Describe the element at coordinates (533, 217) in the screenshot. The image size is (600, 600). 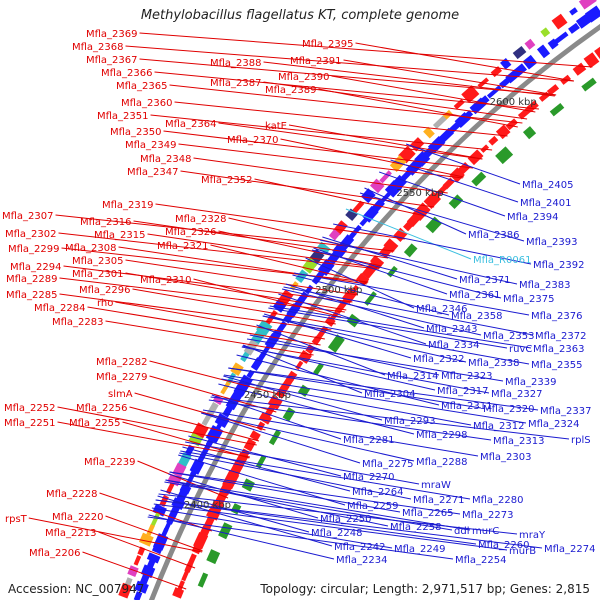
I see `right-gene-label: Mfla_2394` at that location.